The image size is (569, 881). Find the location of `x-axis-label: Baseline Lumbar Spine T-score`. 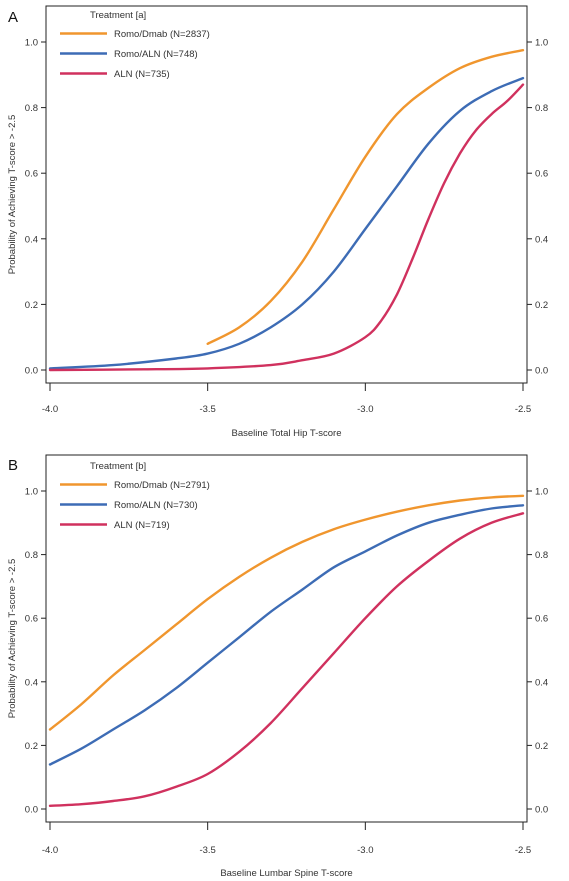

x-axis-label: Baseline Lumbar Spine T-score is located at coordinates (286, 873).